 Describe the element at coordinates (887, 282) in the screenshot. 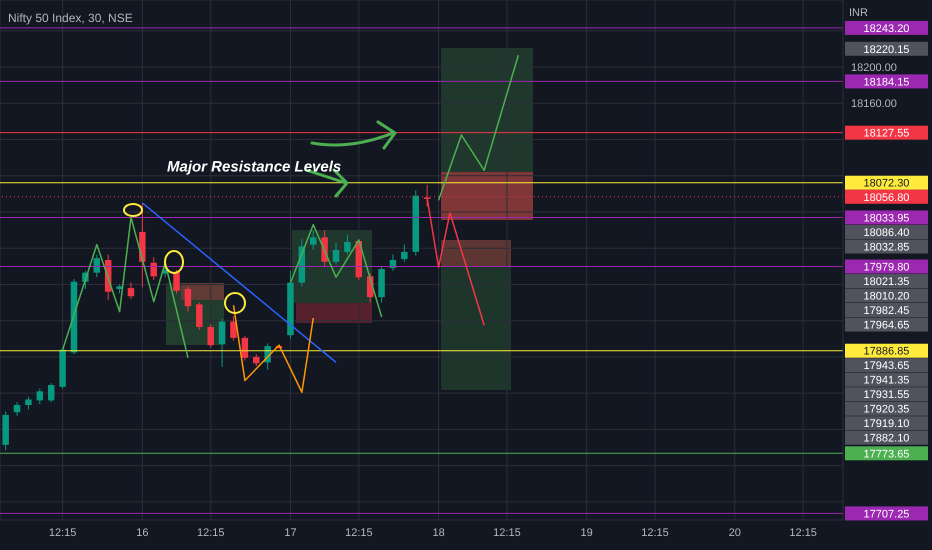

I see `text: 18021.35` at that location.